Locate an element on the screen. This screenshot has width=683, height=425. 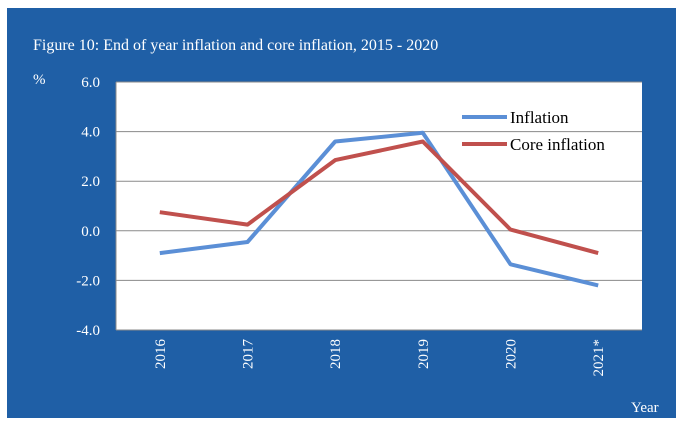
legend: Inflation Core inflation is located at coordinates (533, 131).